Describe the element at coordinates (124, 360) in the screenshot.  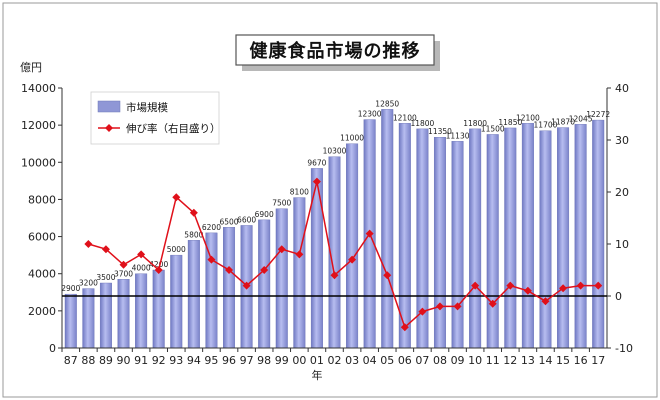
I see `x-tick-label-90: 90` at that location.